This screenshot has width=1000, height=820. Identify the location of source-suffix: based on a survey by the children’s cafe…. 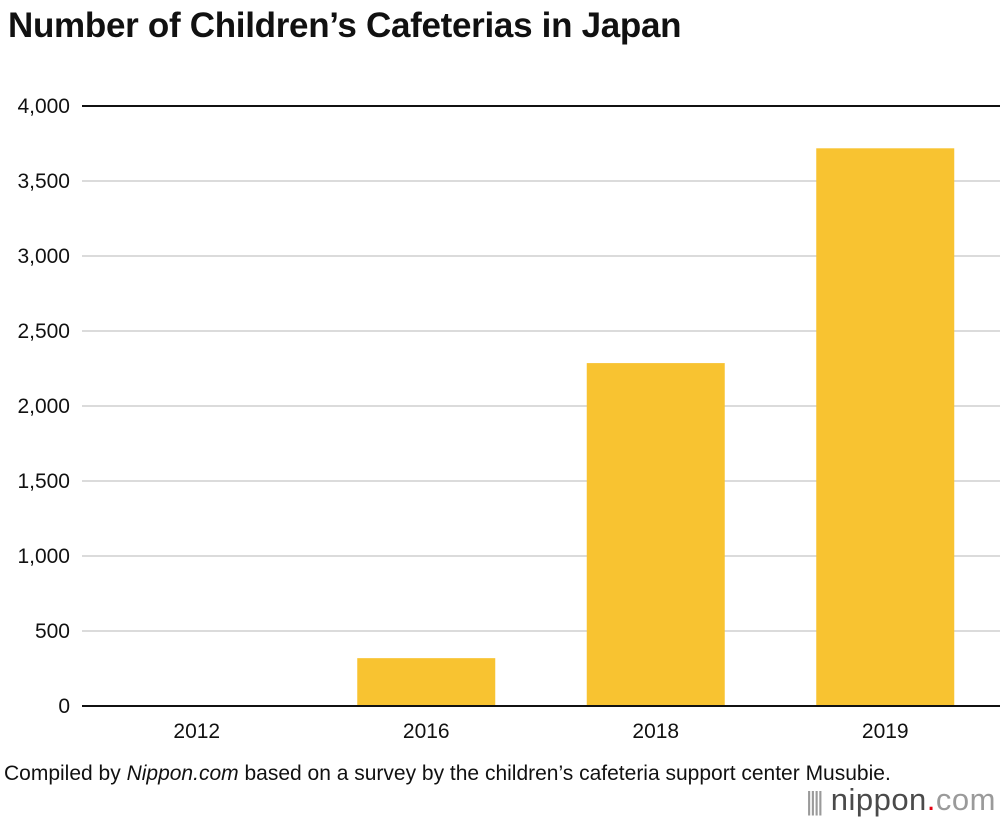
(564, 773).